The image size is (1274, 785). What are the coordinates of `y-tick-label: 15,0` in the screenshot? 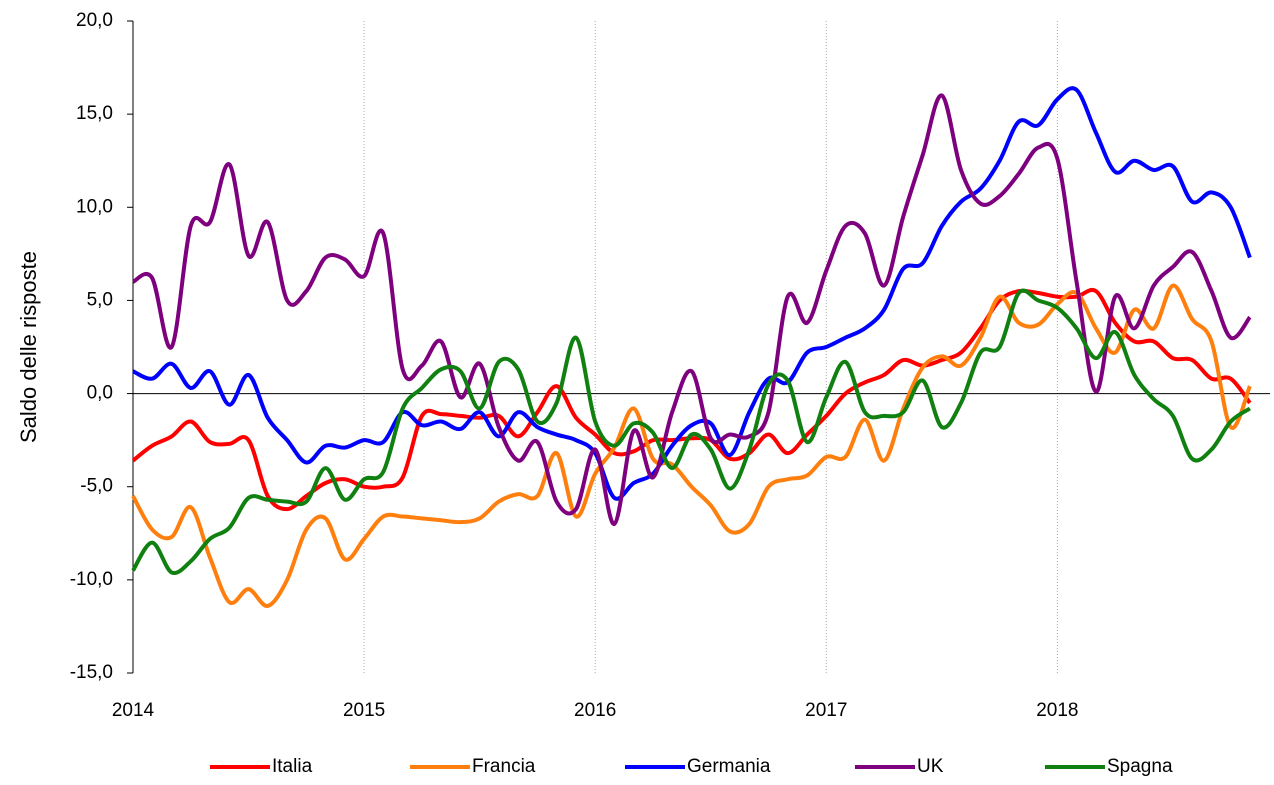 It's located at (94, 113).